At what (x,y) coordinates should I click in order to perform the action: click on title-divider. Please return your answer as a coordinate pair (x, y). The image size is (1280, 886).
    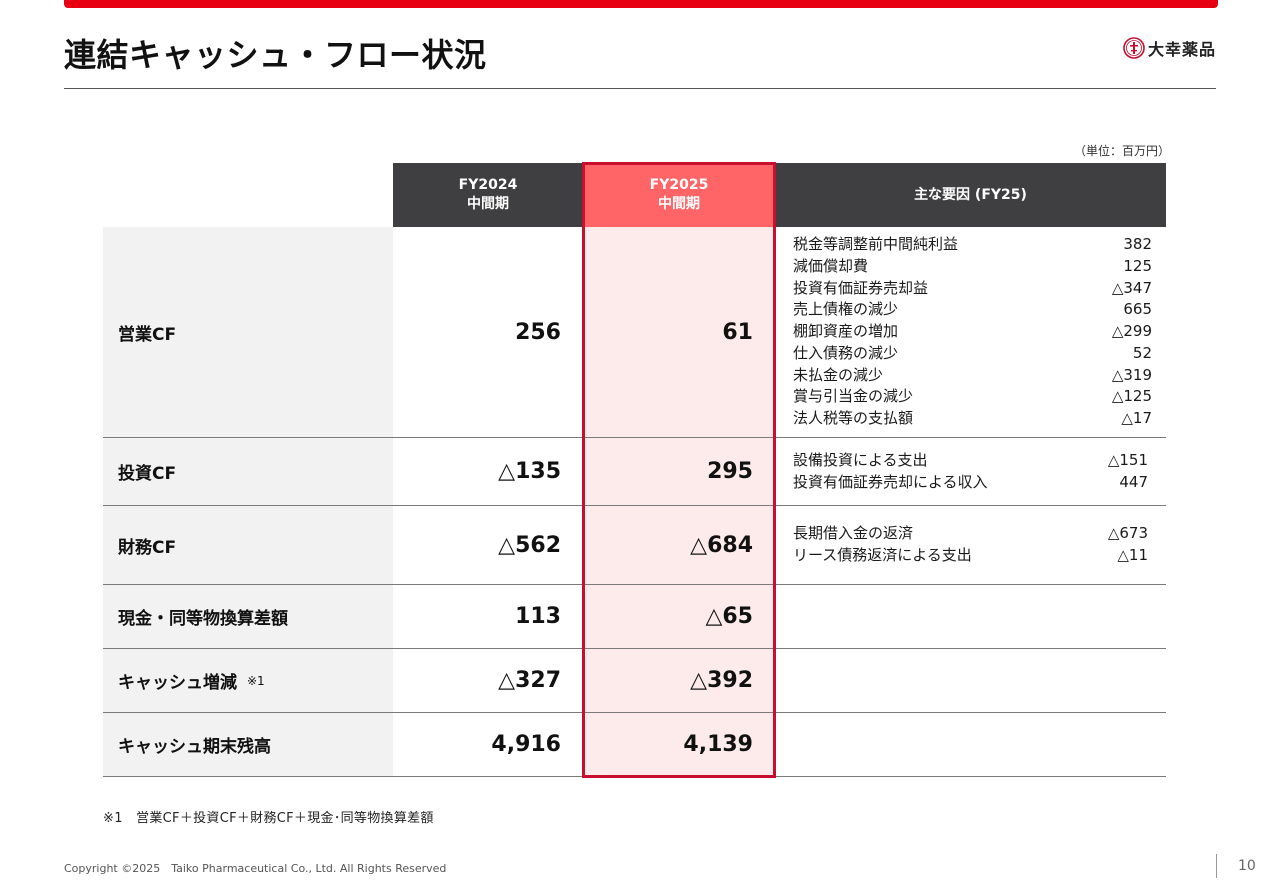
    Looking at the image, I should click on (640, 88).